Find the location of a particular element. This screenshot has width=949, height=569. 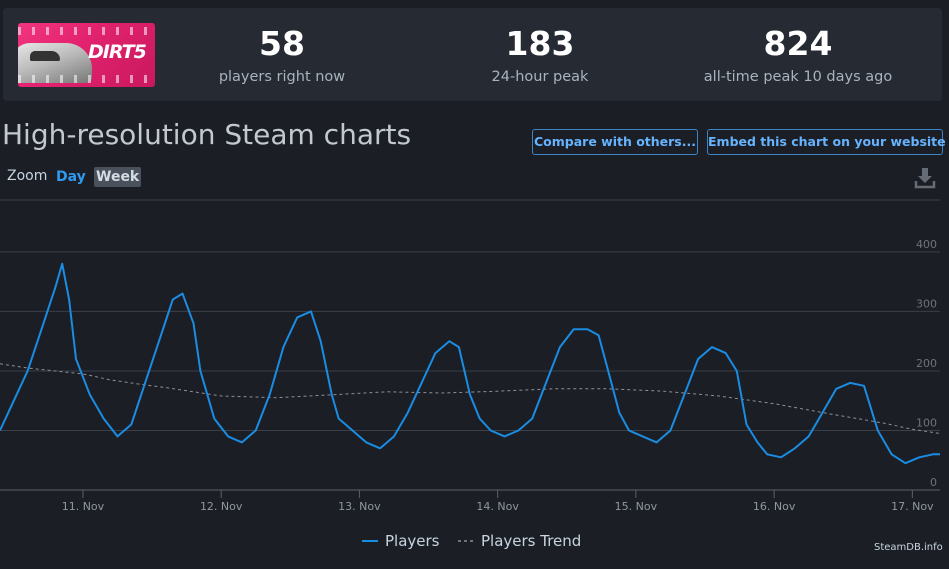

y-tick-label: 100 is located at coordinates (926, 422).